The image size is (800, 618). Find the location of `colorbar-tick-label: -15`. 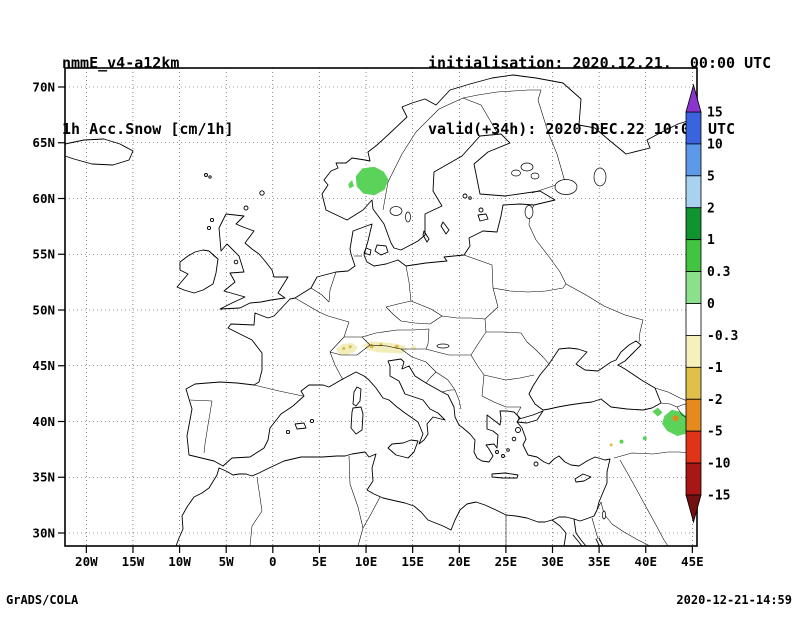

colorbar-tick-label: -15 is located at coordinates (718, 496).